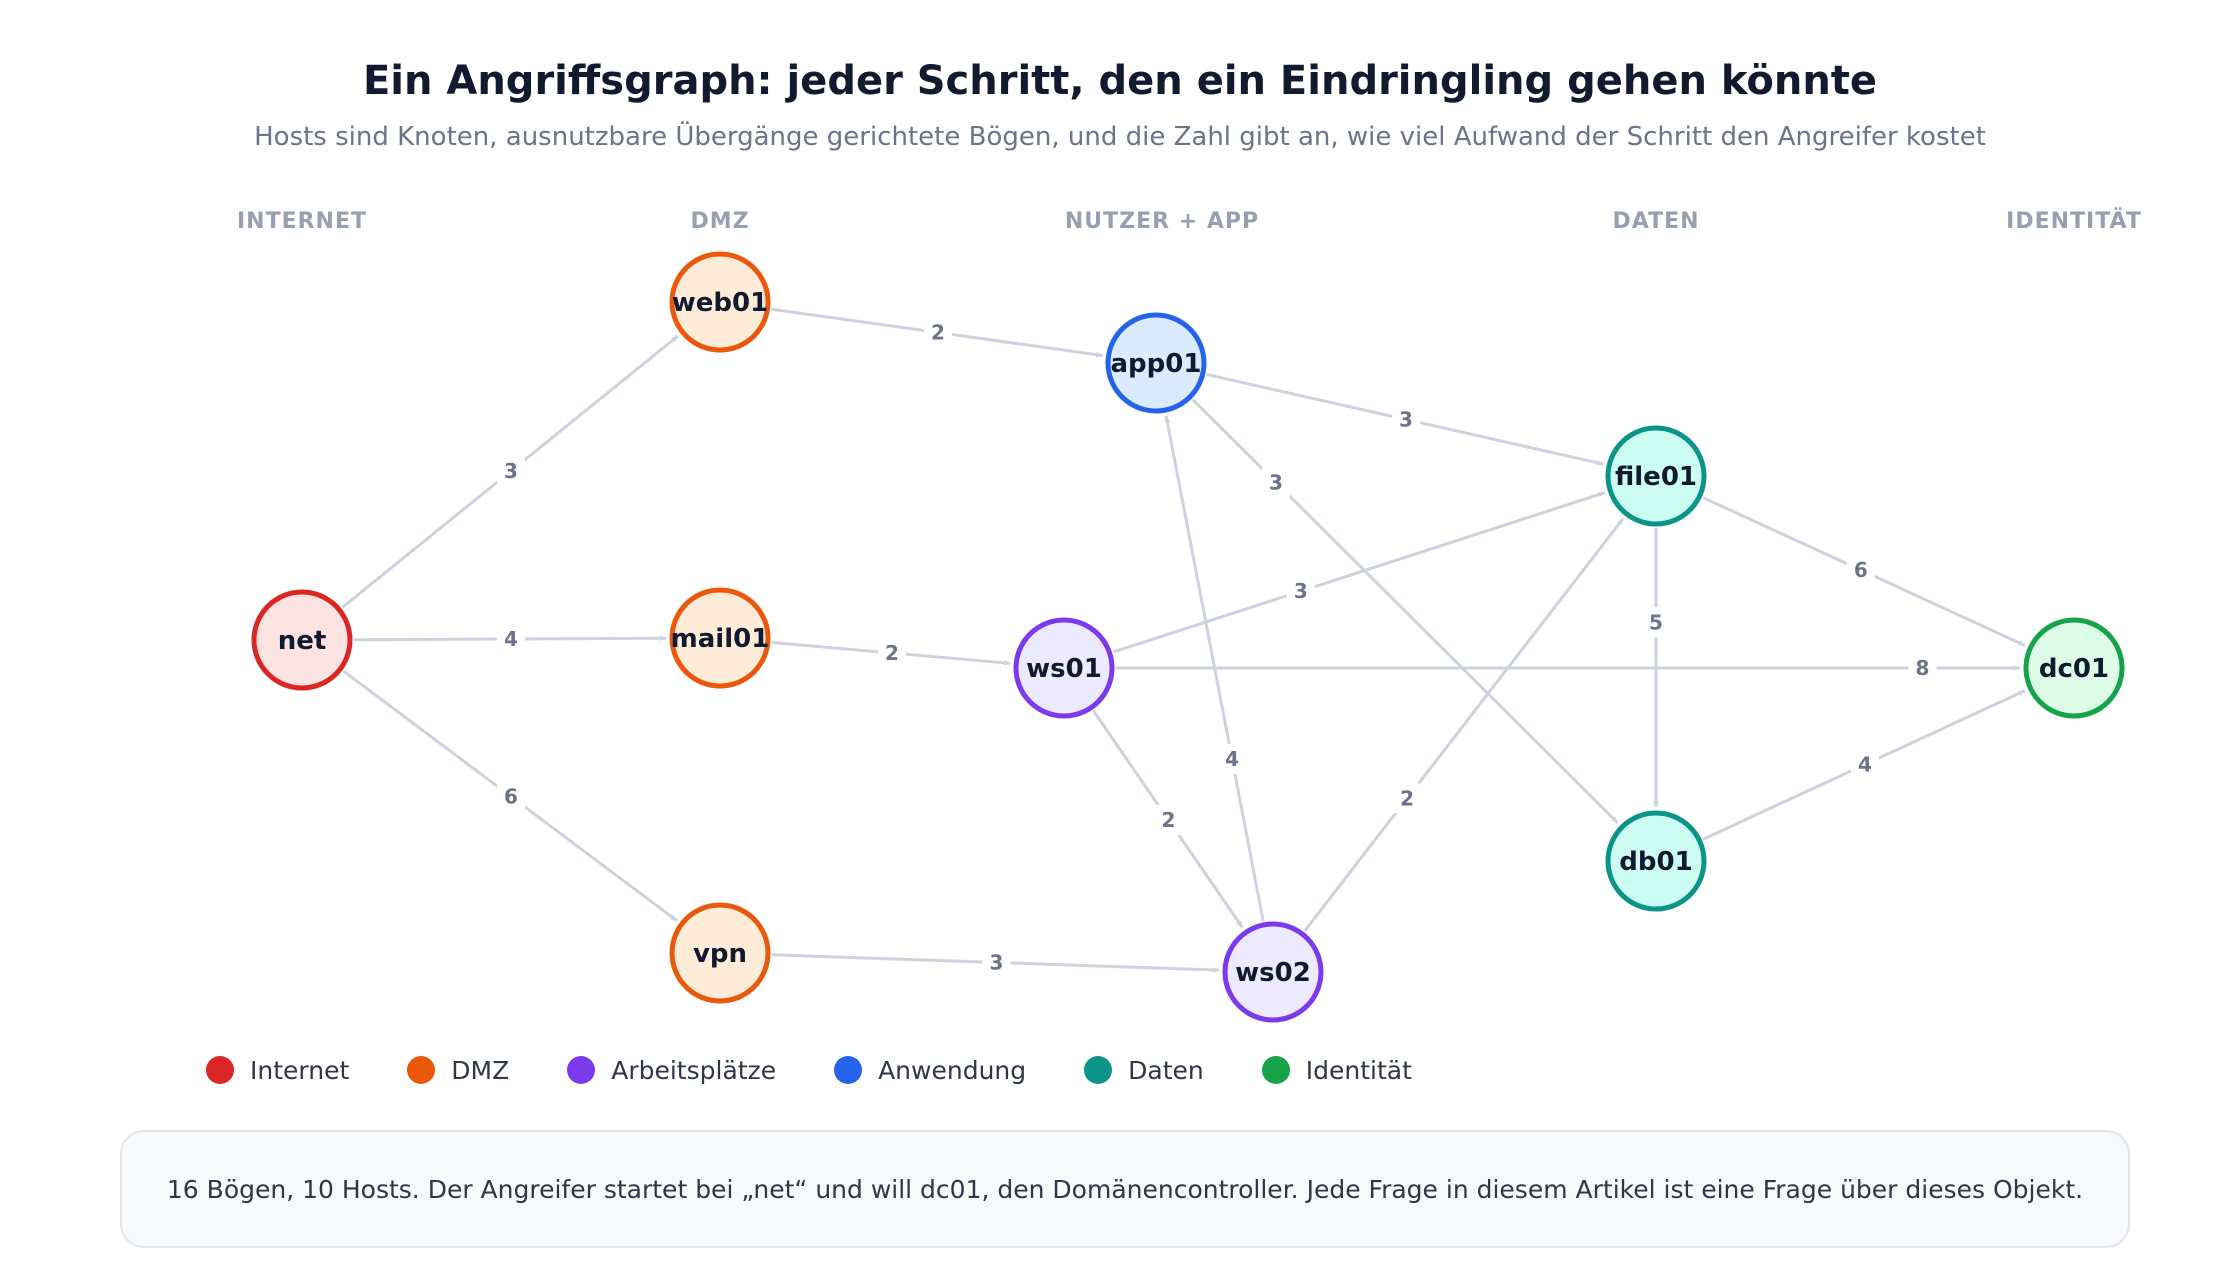 This screenshot has width=2240, height=1280. Describe the element at coordinates (1166, 1070) in the screenshot. I see `legend-label: Daten` at that location.